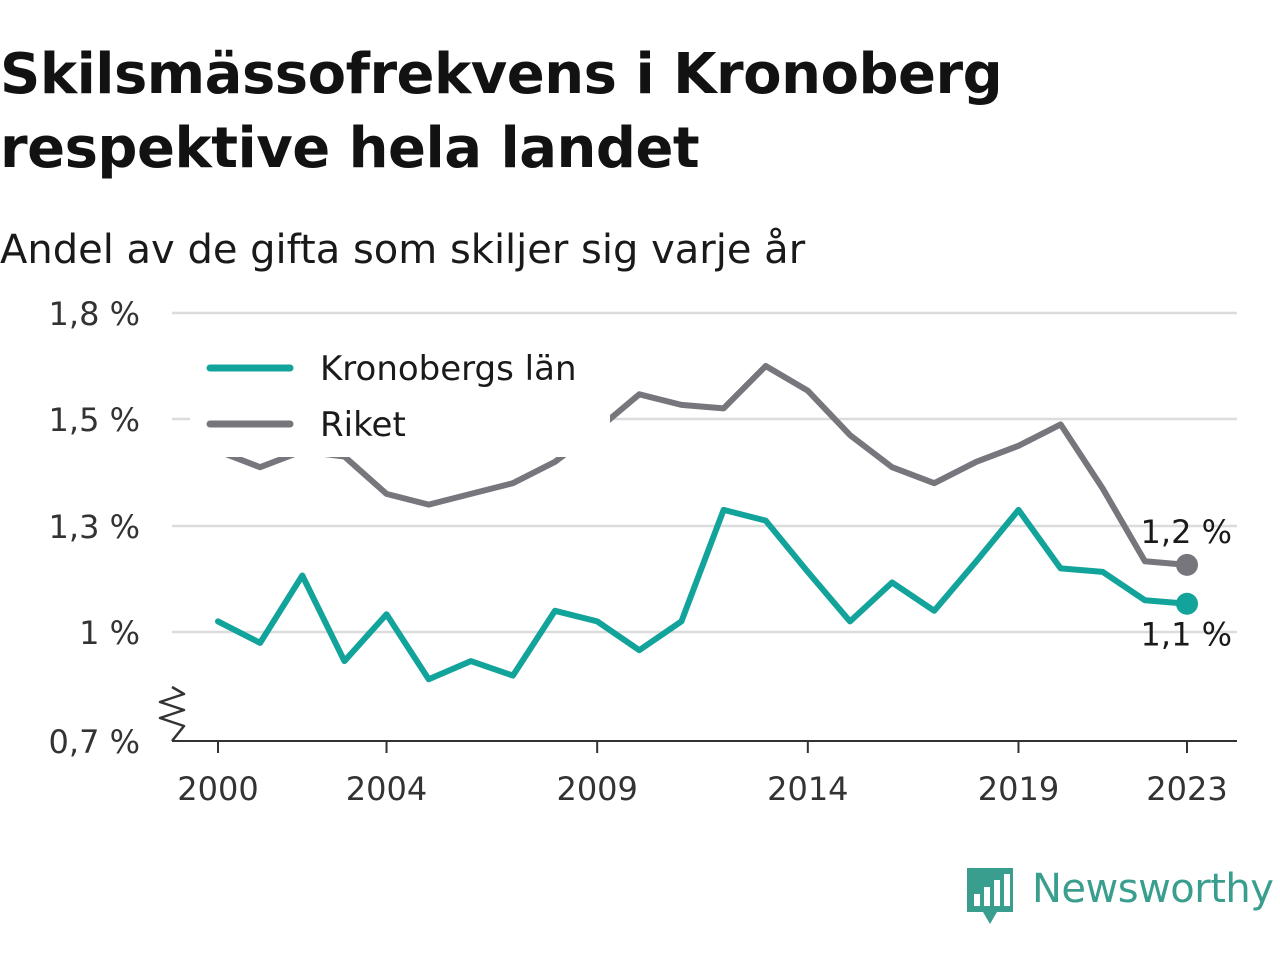 The image size is (1280, 960). I want to click on newsworthy-logo: Newsworthy, so click(1119, 895).